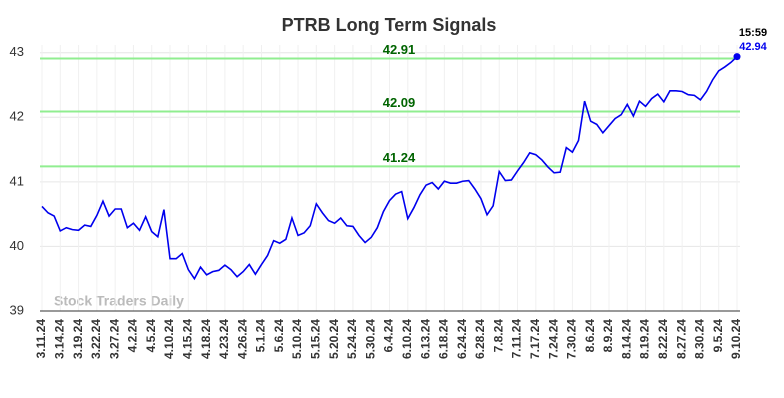  Describe the element at coordinates (169, 339) in the screenshot. I see `x-tick-label: 4.10.24` at that location.